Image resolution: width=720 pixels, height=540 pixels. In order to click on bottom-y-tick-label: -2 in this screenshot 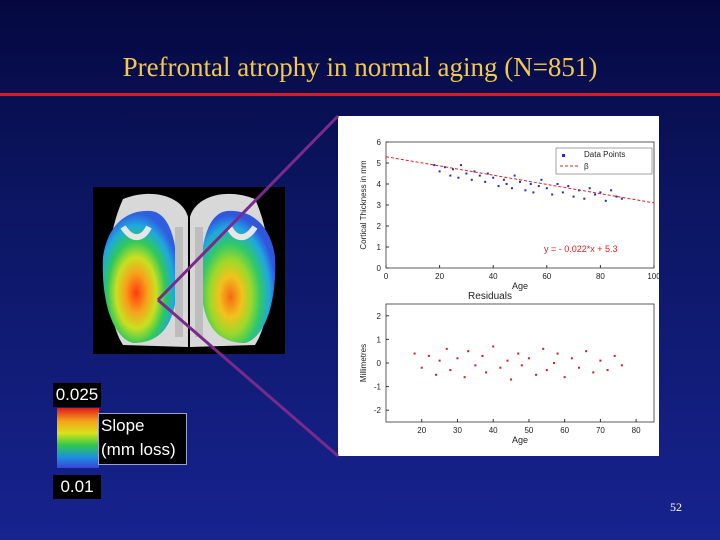, I will do `click(378, 410)`.